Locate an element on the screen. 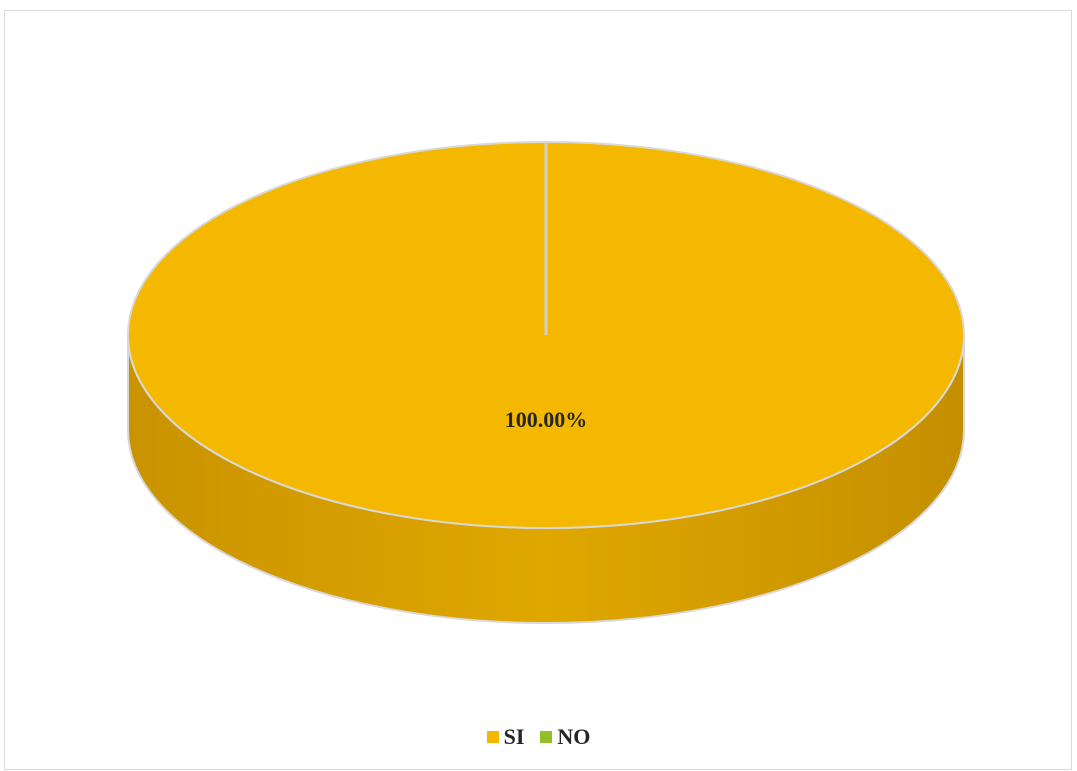  legend-item-no: NO is located at coordinates (565, 737).